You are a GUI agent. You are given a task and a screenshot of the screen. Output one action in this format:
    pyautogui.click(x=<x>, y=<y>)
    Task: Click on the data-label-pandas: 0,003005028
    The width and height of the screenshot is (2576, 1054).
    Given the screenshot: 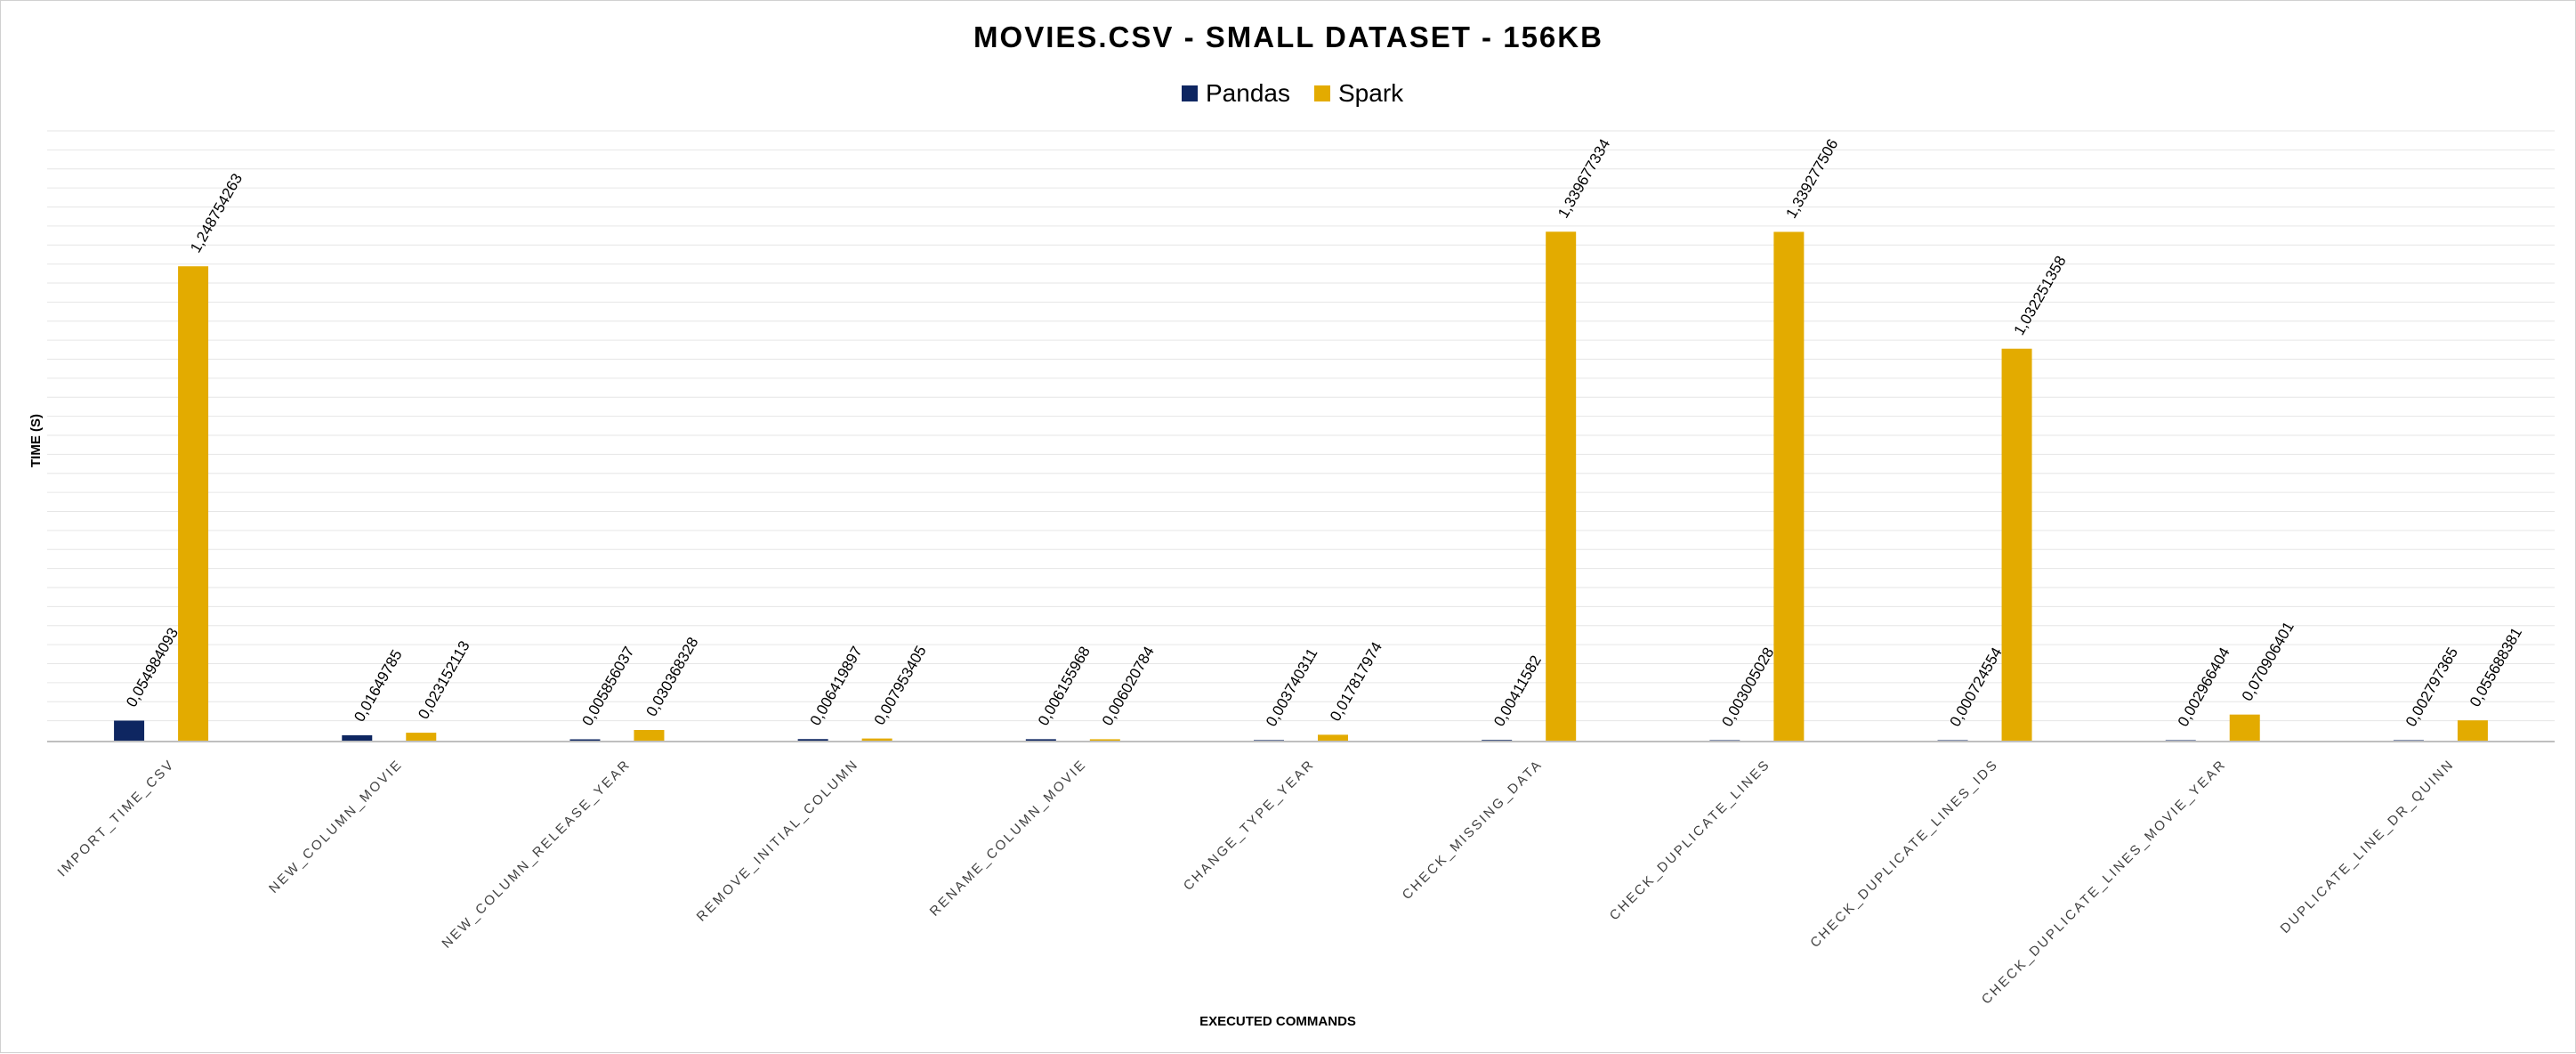 What is the action you would take?
    pyautogui.click(x=1747, y=687)
    